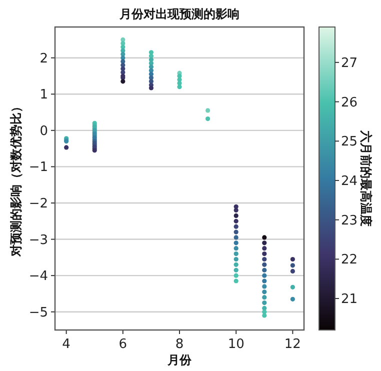  What do you see at coordinates (123, 344) in the screenshot?
I see `x-tick-label: 6` at bounding box center [123, 344].